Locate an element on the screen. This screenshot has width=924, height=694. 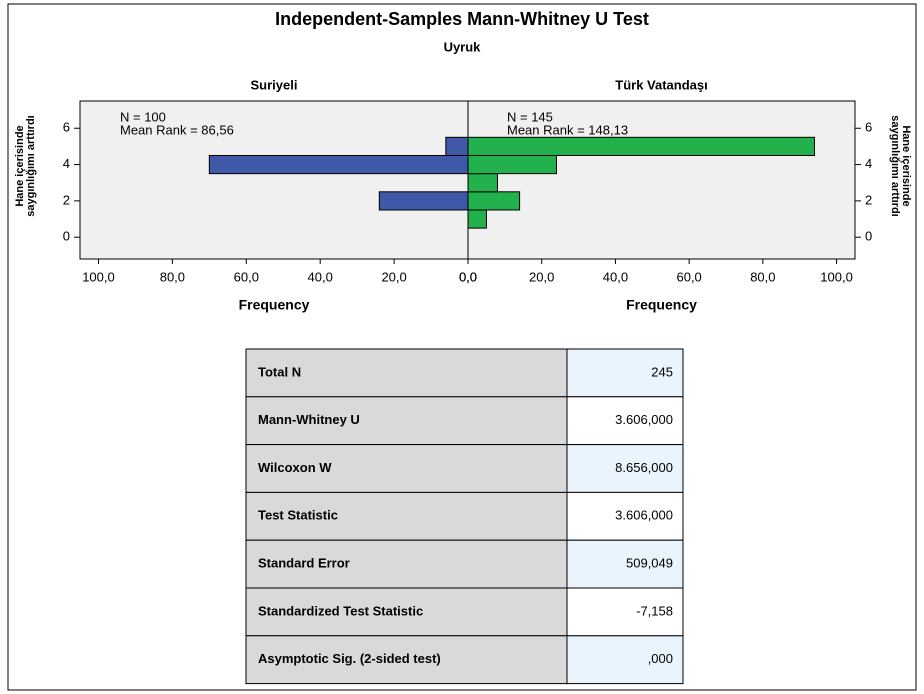
row-label: Total N is located at coordinates (279, 371).